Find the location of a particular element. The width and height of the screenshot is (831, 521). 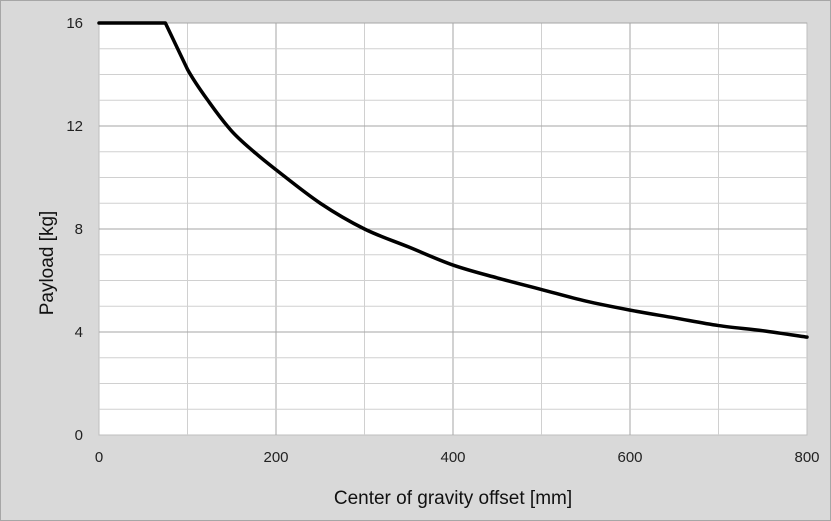

y-tick-label: 12 is located at coordinates (74, 126).